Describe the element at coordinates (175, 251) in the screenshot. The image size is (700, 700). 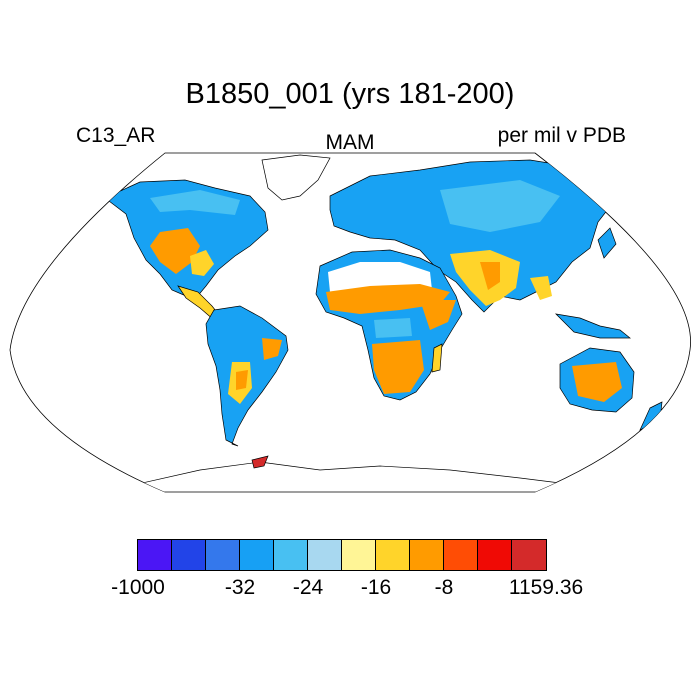
I see `na-orange` at that location.